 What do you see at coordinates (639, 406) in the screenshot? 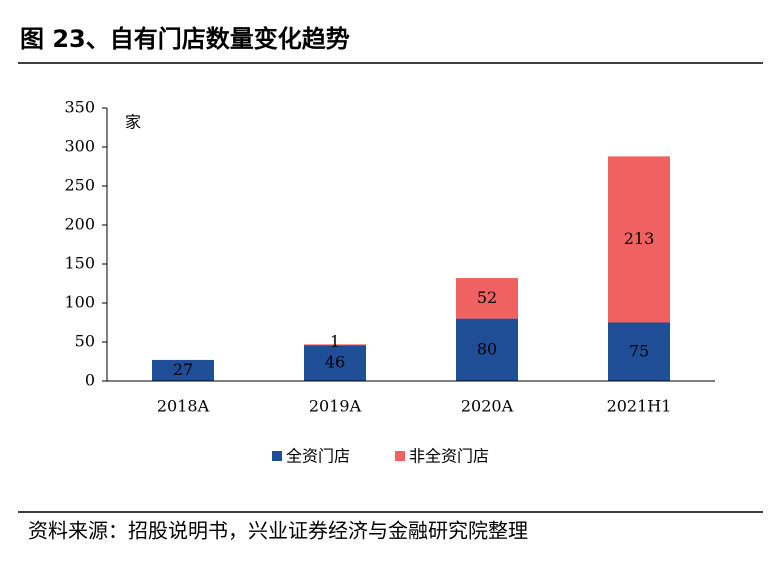
I see `x-tick-label: 2021H1` at bounding box center [639, 406].